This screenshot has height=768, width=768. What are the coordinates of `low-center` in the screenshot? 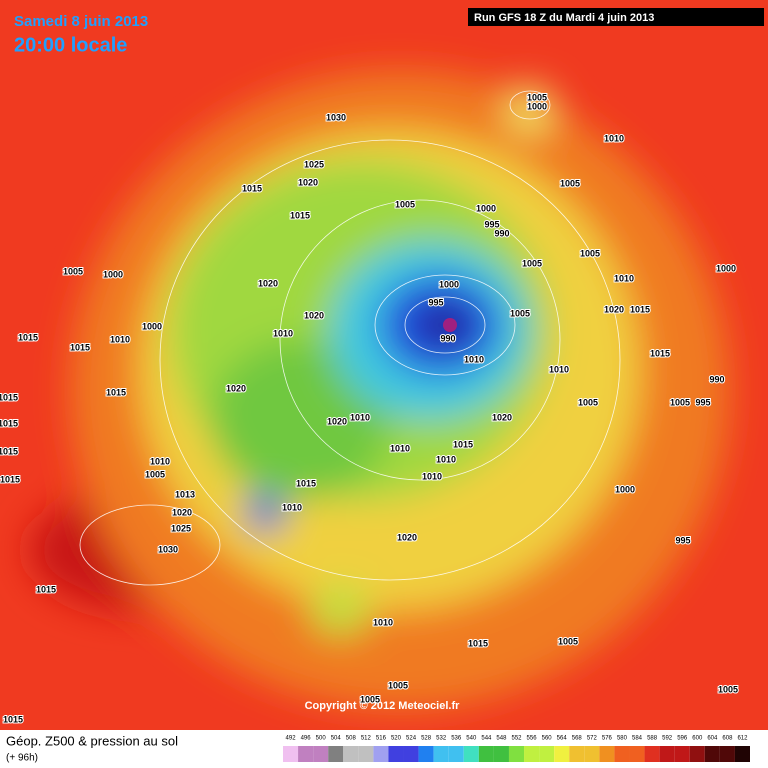 It's located at (450, 325).